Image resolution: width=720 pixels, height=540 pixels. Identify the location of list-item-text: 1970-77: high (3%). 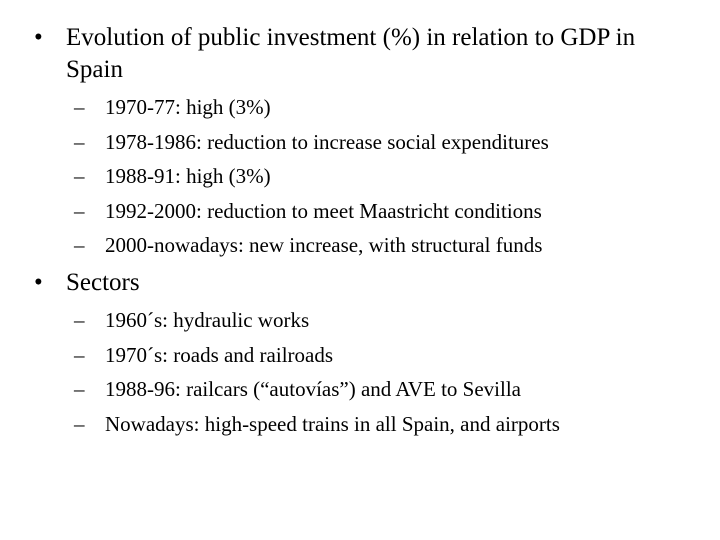
(188, 107).